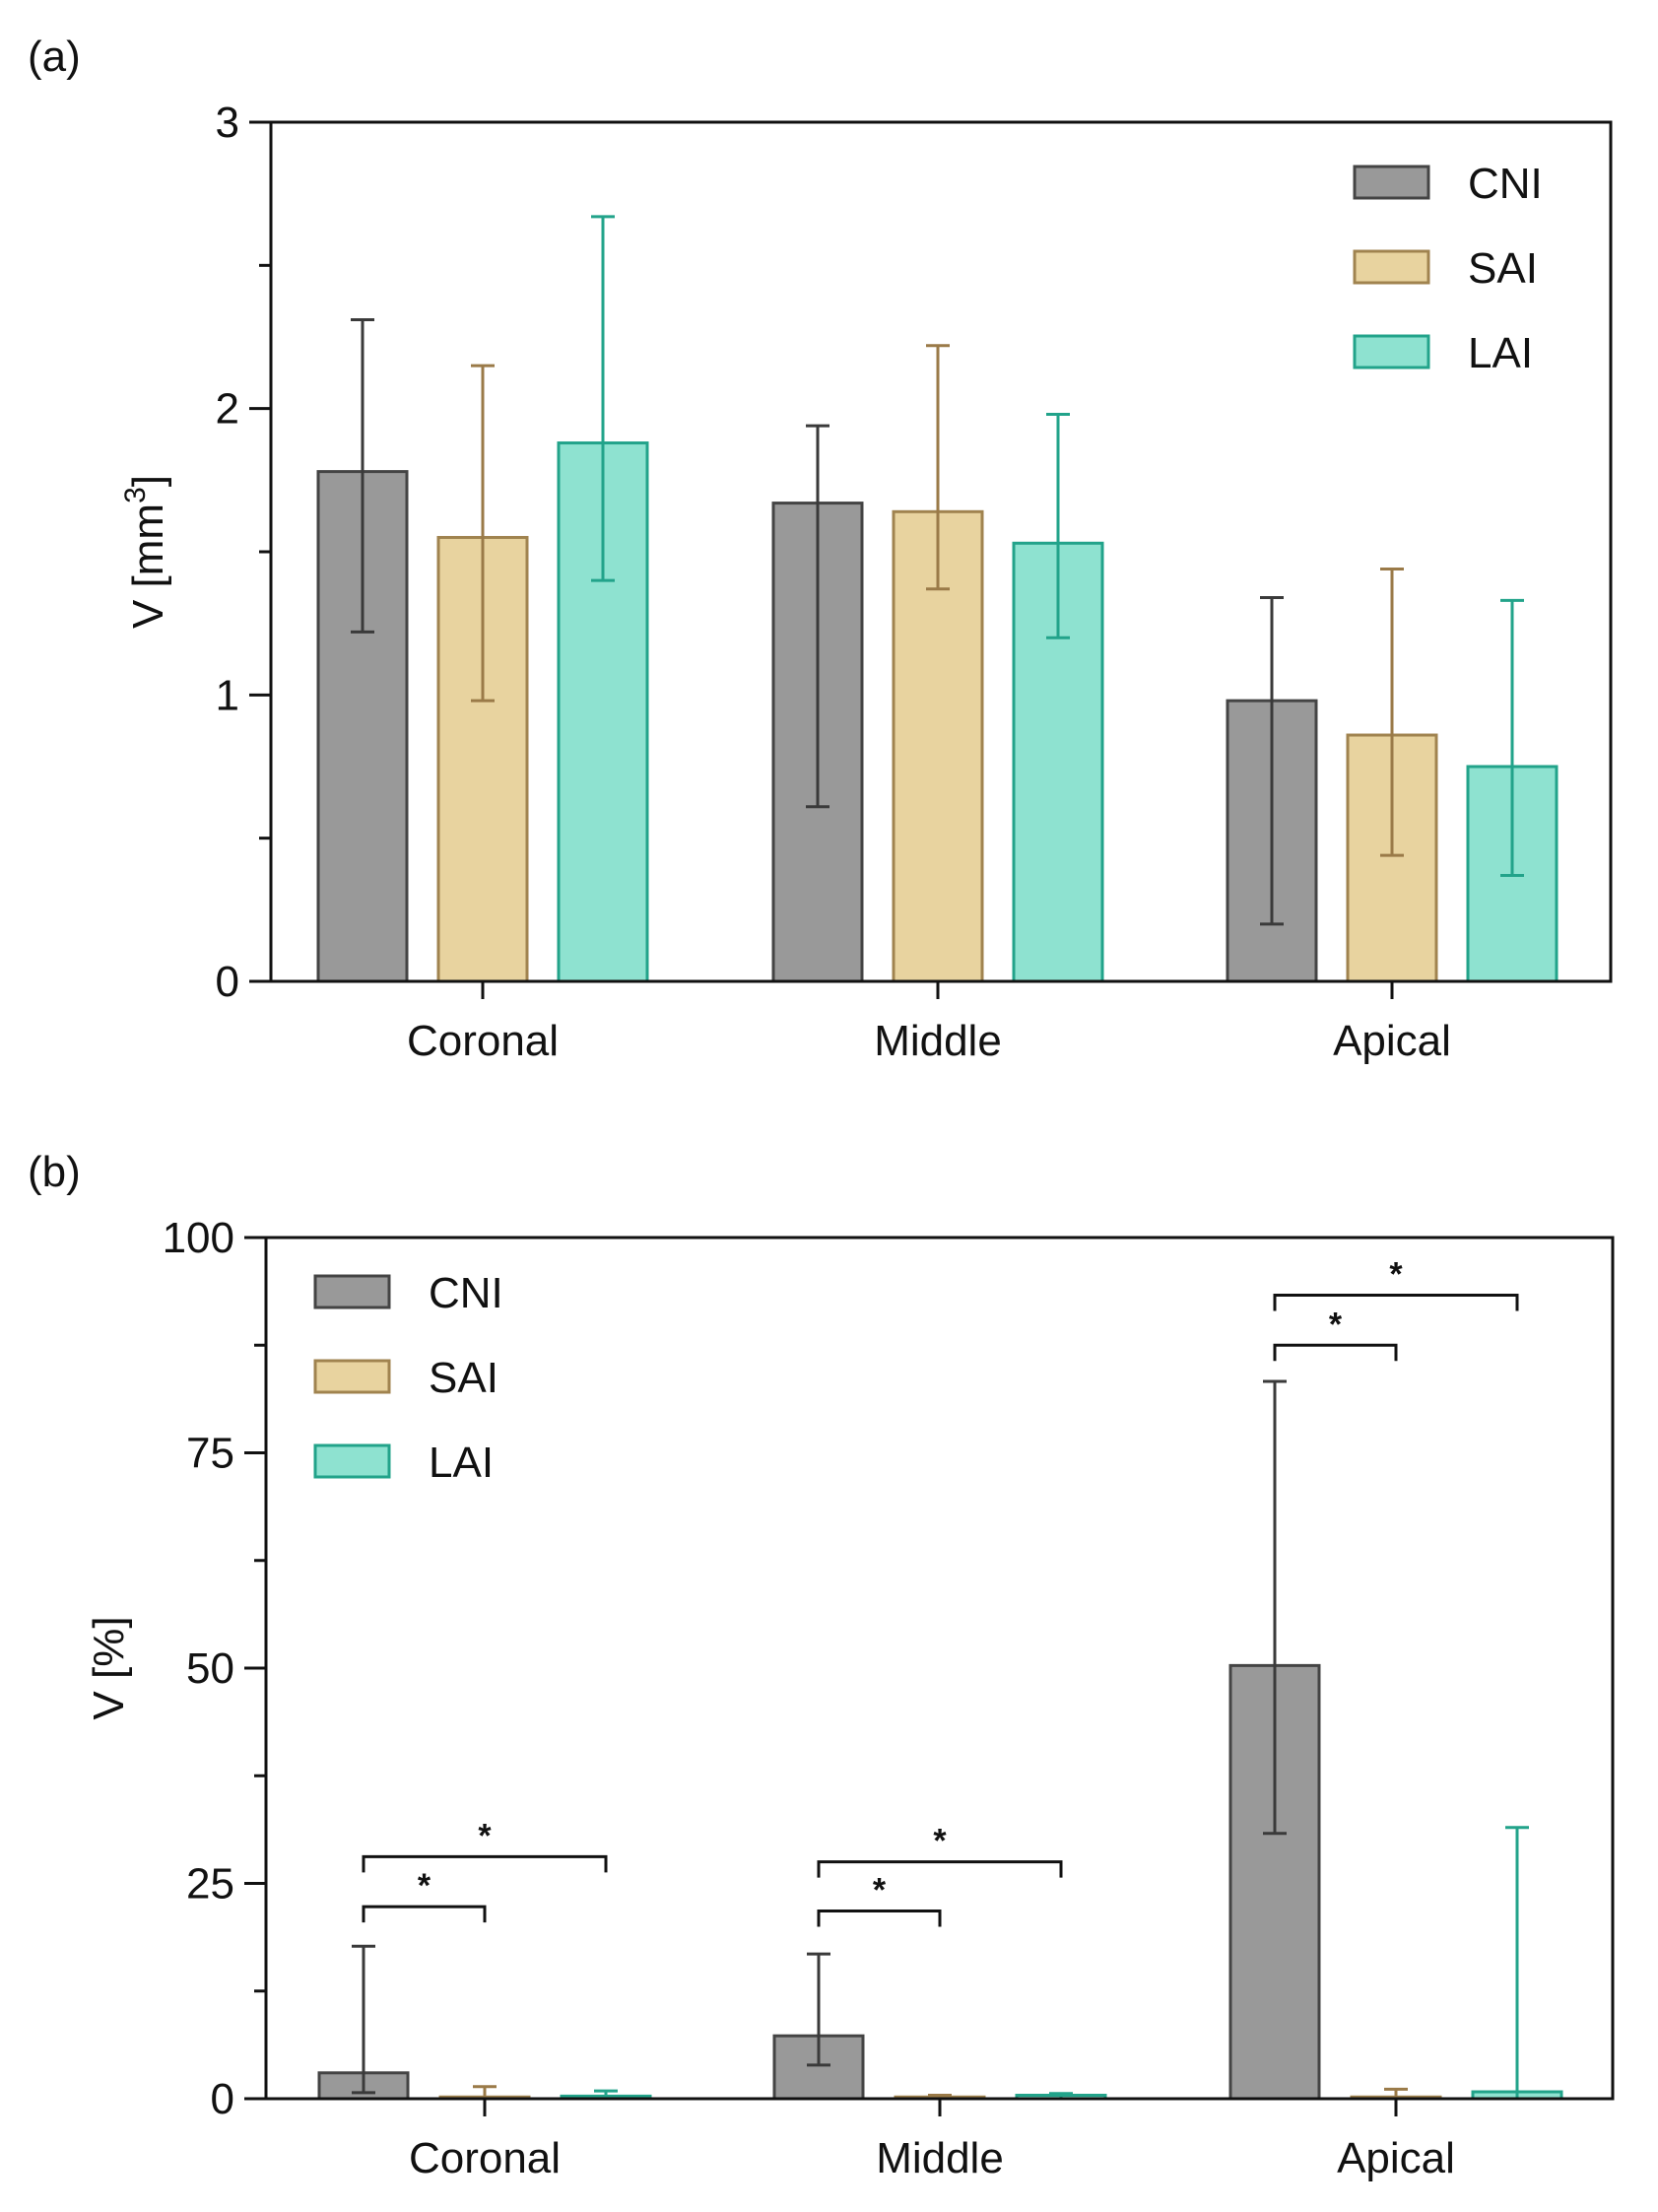  I want to click on y-tick-label: 50, so click(210, 1668).